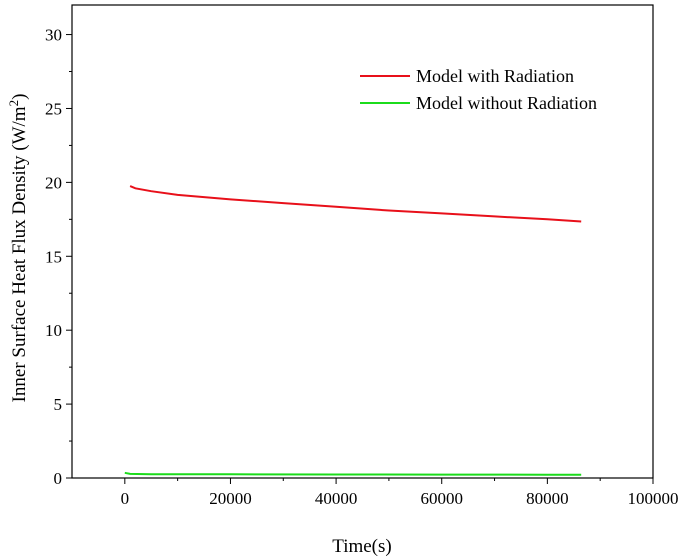 The width and height of the screenshot is (685, 557). Describe the element at coordinates (400, 493) in the screenshot. I see `x-axis-ticks: 0 20000 40000 60000 80000 100000` at that location.